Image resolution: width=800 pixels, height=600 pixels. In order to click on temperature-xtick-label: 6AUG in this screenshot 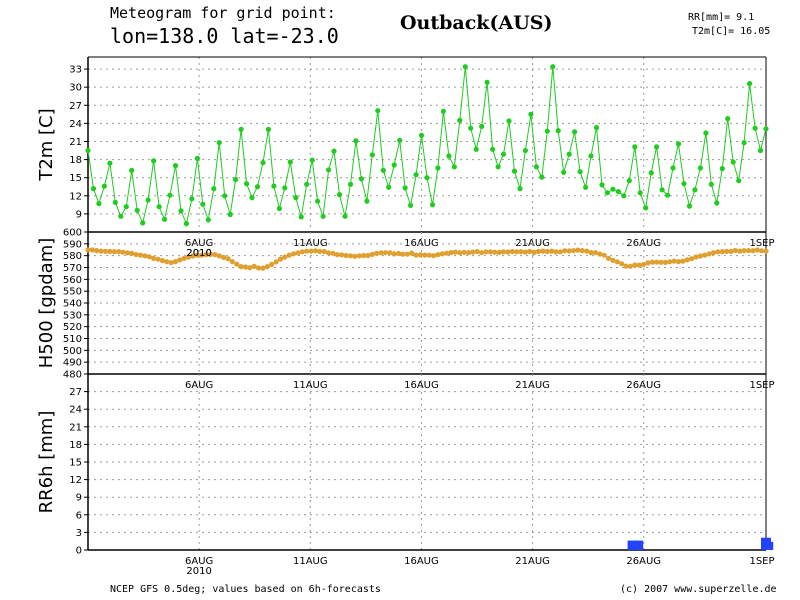, I will do `click(199, 243)`.